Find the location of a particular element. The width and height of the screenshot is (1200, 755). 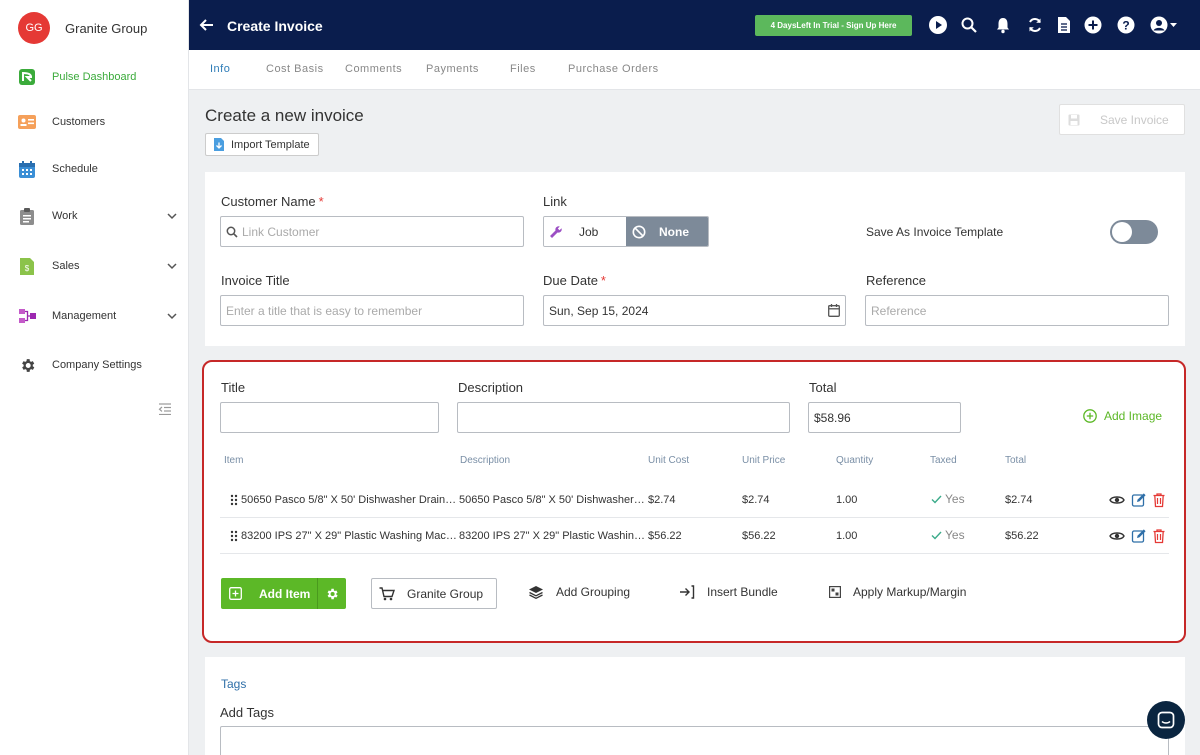

add-item-settings-button is located at coordinates (332, 593).